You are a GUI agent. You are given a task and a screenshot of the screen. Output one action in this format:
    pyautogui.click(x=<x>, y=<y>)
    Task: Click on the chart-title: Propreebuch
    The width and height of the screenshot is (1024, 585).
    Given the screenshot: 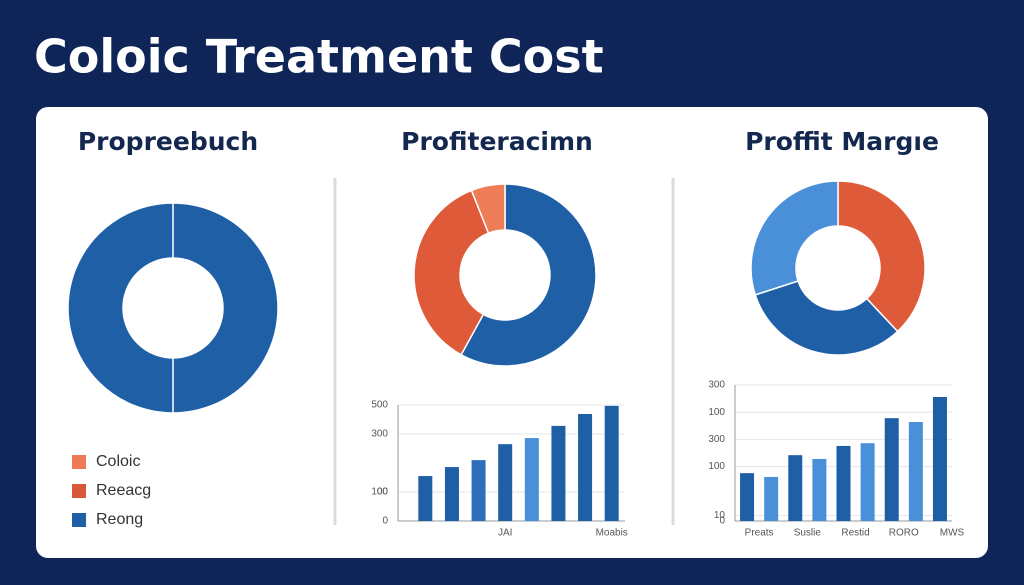 What is the action you would take?
    pyautogui.click(x=168, y=141)
    